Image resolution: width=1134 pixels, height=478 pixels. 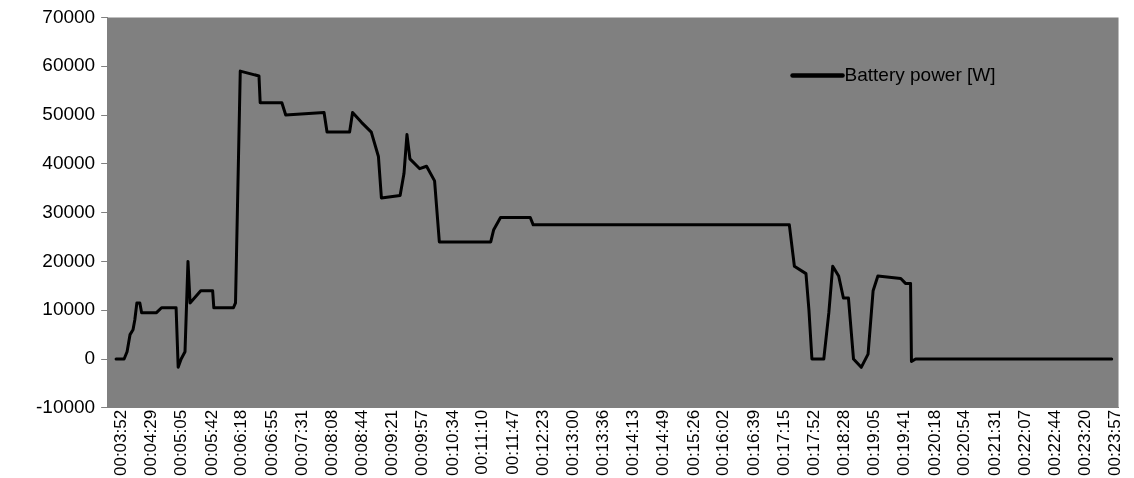 What do you see at coordinates (90, 358) in the screenshot?
I see `y-tick-label: 0` at bounding box center [90, 358].